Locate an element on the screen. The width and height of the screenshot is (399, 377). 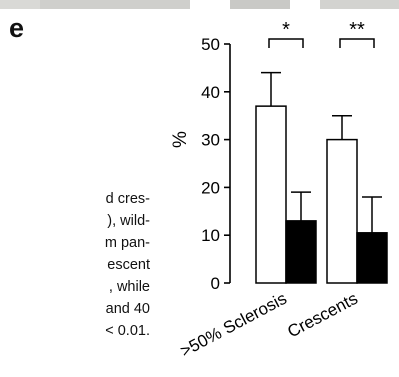
category-label: >50% Sclerosis is located at coordinates (233, 325).